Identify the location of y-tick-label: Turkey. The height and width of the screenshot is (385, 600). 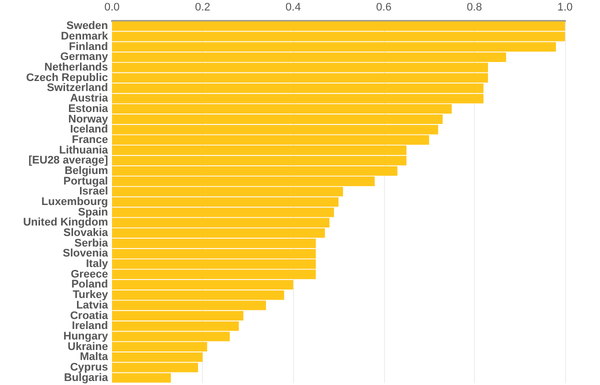
(90, 295).